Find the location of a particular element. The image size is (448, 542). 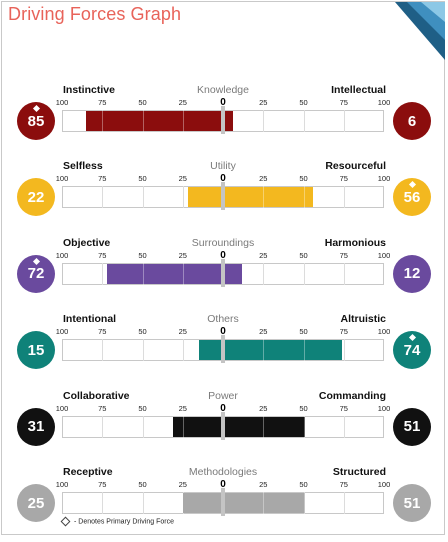

right-score-badge: 51 is located at coordinates (412, 503).